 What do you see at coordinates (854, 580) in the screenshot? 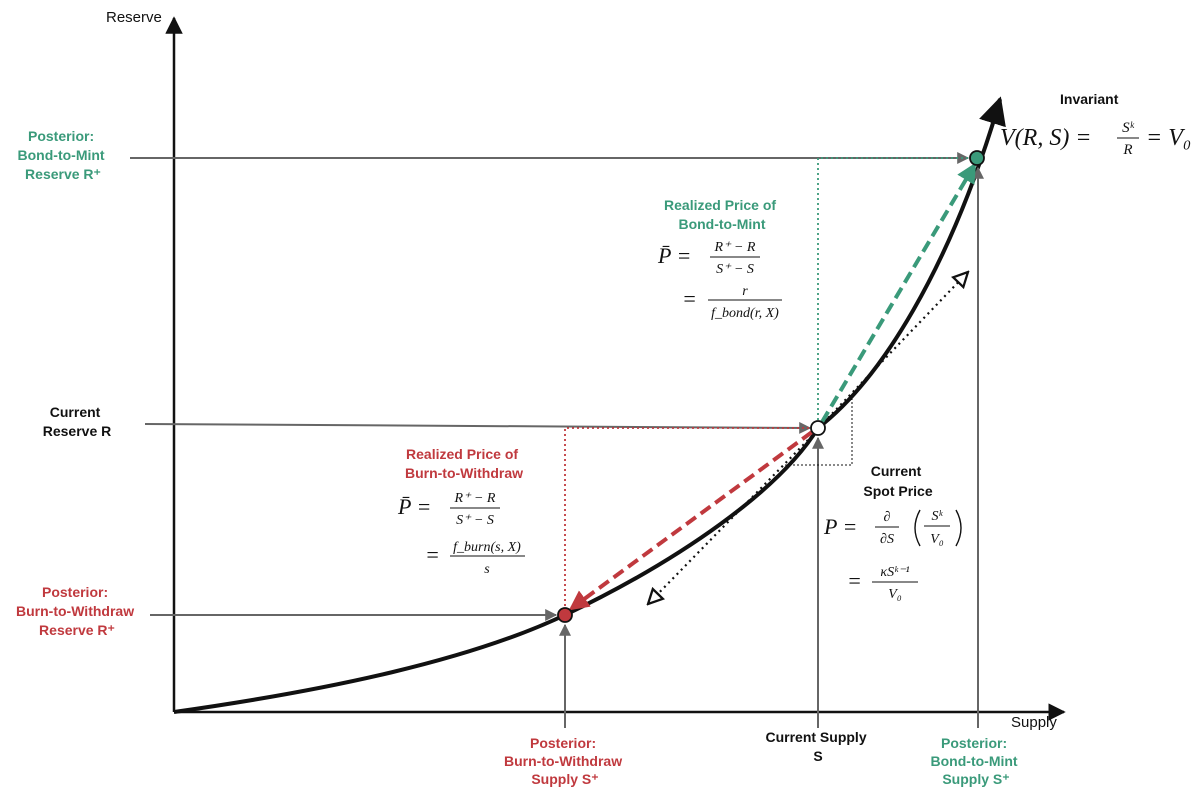
I see `spot-eq2-lhs: =` at bounding box center [854, 580].